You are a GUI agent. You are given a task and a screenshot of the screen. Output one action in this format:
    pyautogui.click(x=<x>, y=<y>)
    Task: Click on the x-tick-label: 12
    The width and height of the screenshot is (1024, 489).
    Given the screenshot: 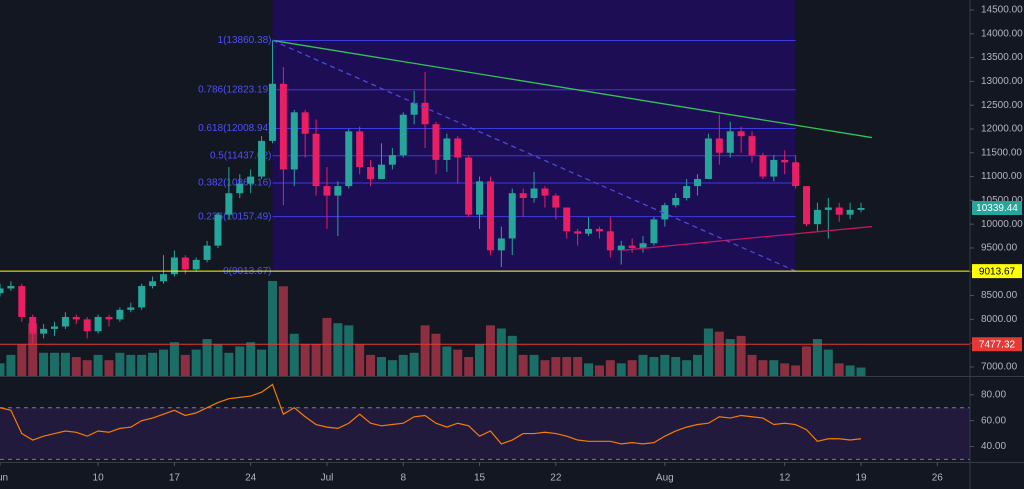 What is the action you would take?
    pyautogui.click(x=785, y=478)
    